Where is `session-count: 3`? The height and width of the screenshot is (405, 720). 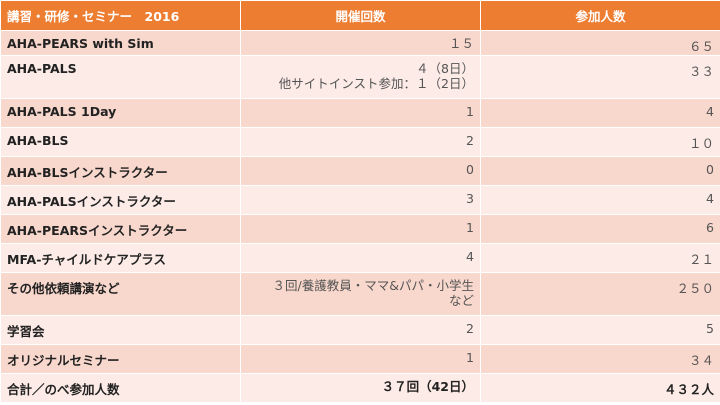
session-count: 3 is located at coordinates (360, 200).